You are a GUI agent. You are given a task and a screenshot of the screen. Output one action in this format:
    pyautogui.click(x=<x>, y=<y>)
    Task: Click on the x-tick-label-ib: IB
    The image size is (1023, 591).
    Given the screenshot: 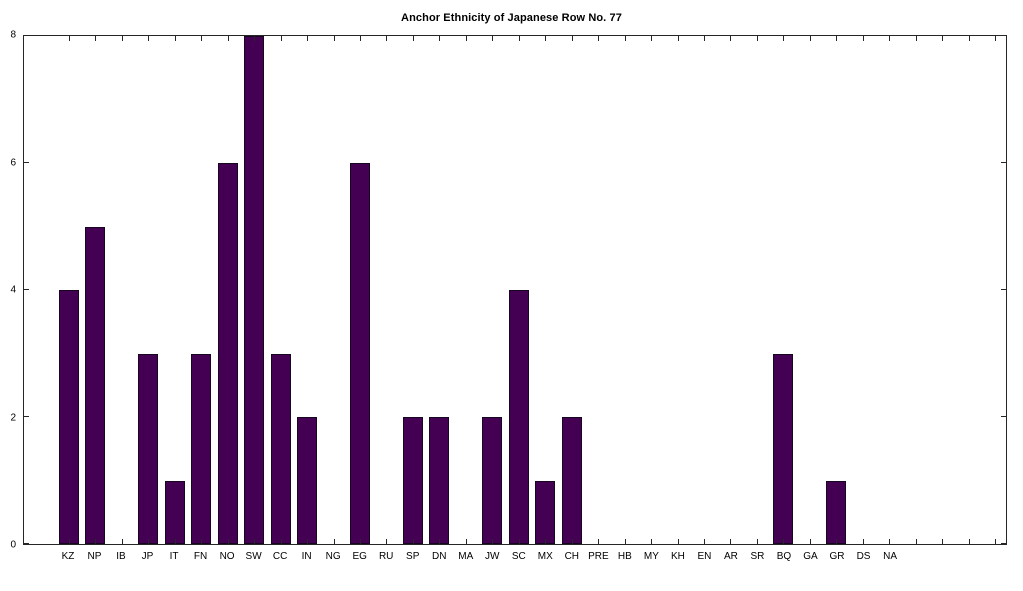 What is the action you would take?
    pyautogui.click(x=121, y=556)
    